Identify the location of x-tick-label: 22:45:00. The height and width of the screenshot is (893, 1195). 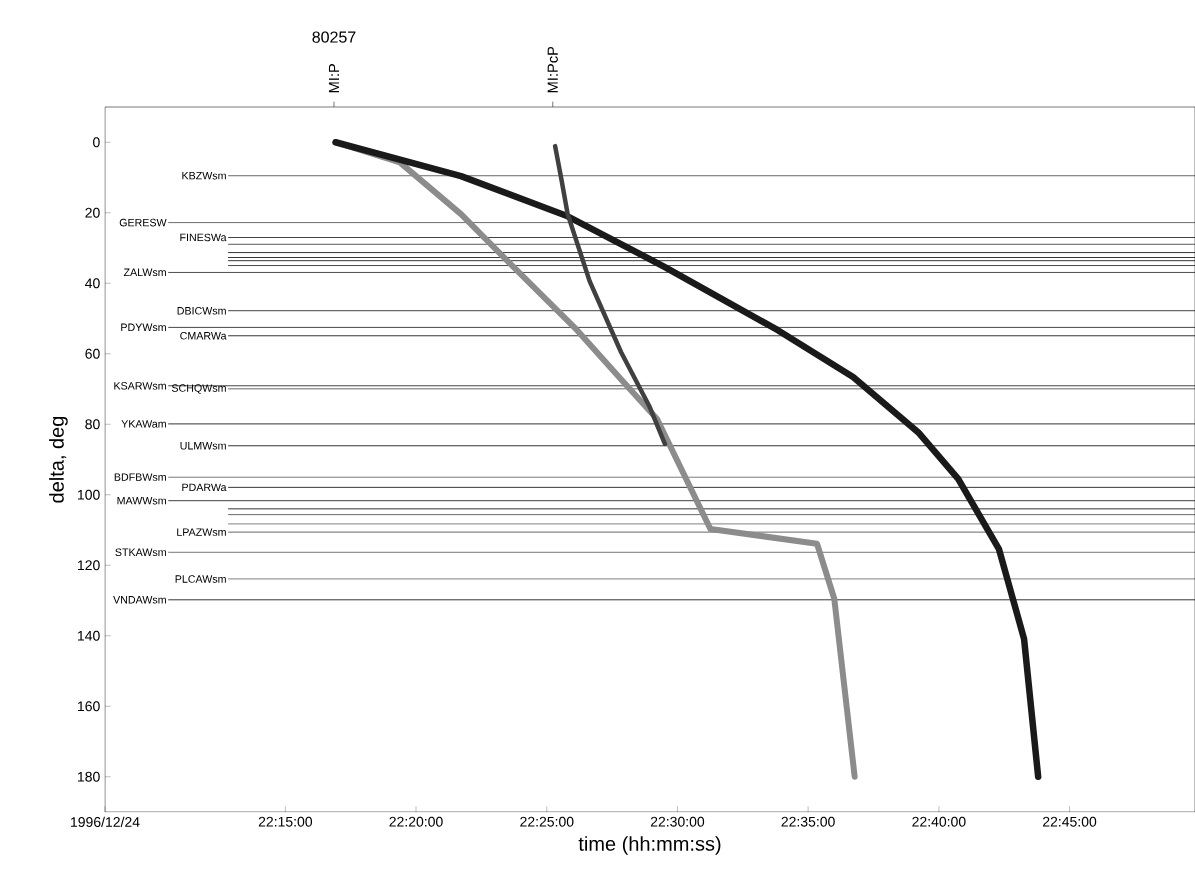
(1070, 821).